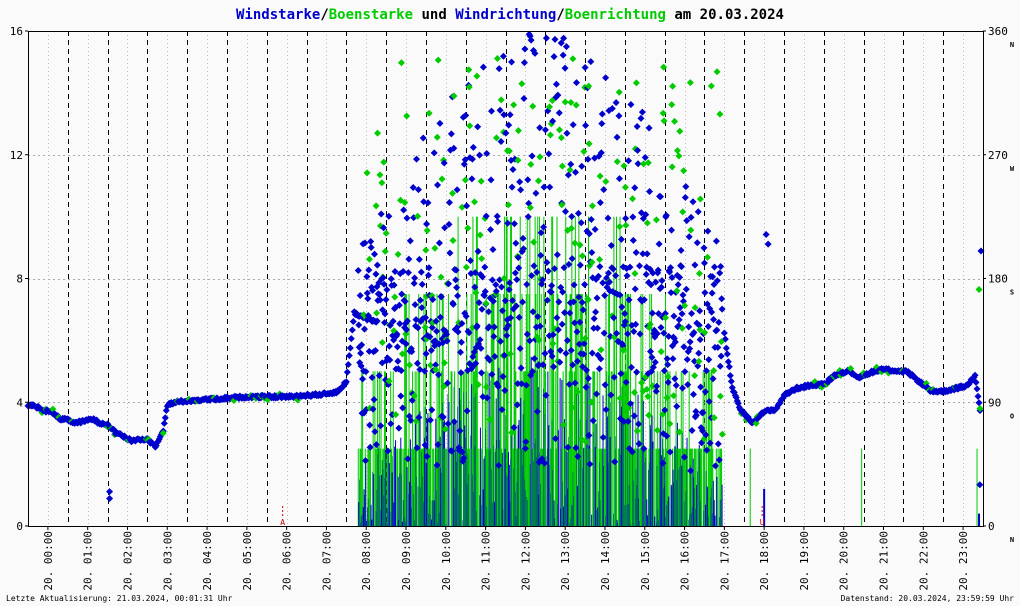  What do you see at coordinates (928, 598) in the screenshot?
I see `footer-right: Datenstand: 20.03.2024, 23:59:59 Uhr` at bounding box center [928, 598].